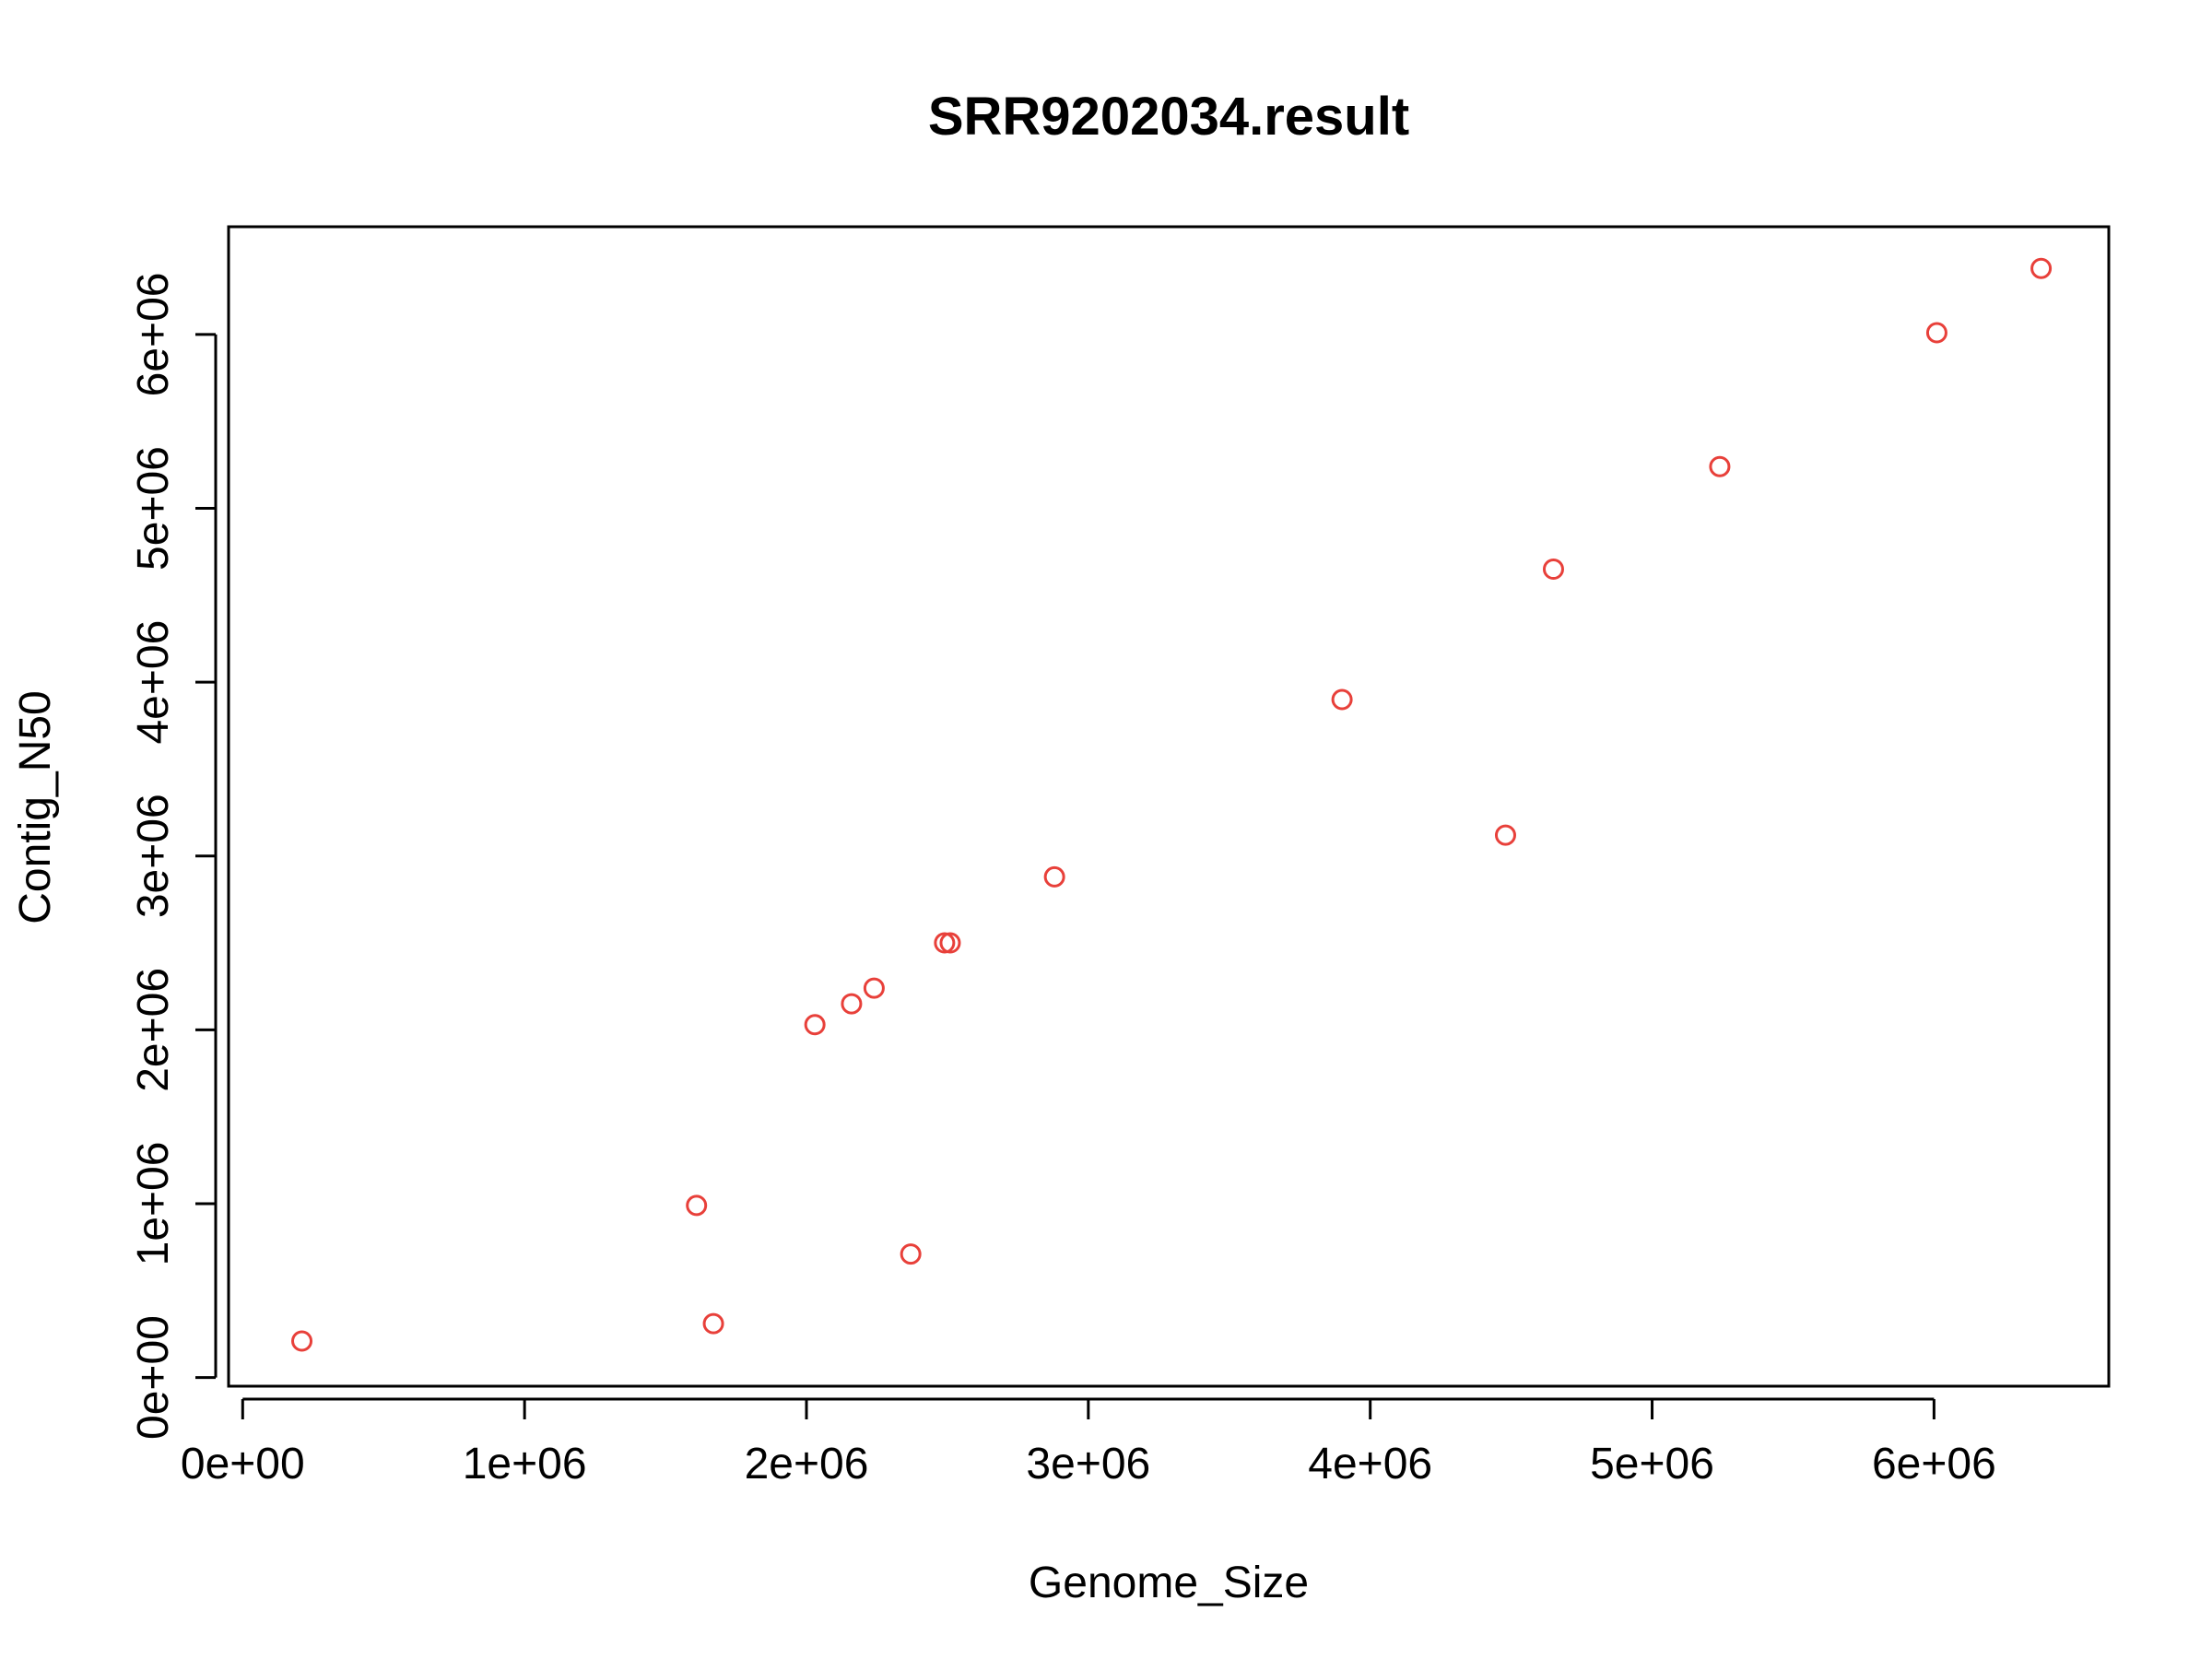  What do you see at coordinates (1370, 1464) in the screenshot?
I see `x-tick-label: 4e+06` at bounding box center [1370, 1464].